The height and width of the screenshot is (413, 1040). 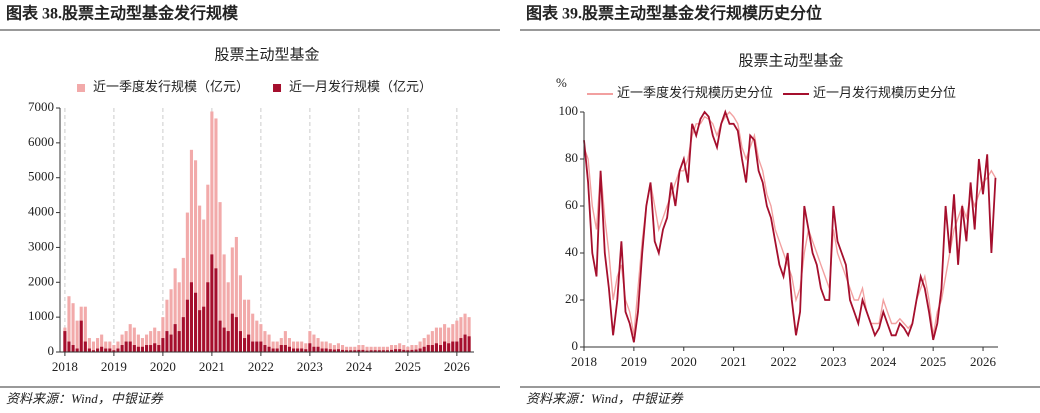 What do you see at coordinates (41, 141) in the screenshot?
I see `y-tick-label: 6000` at bounding box center [41, 141].